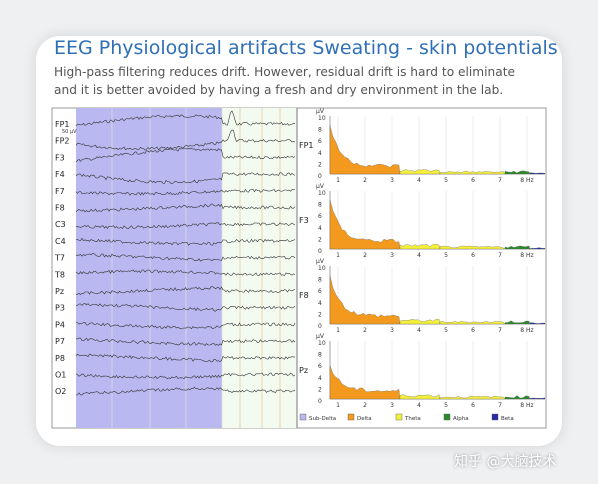  Describe the element at coordinates (59, 274) in the screenshot. I see `channel-label: T8` at that location.